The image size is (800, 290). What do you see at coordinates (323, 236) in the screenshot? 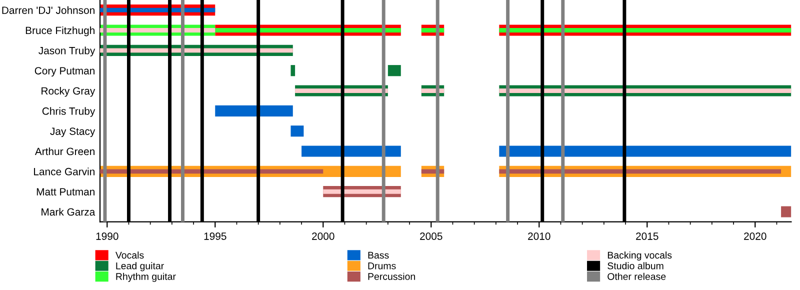
I see `x-tick-label: 2000` at bounding box center [323, 236].